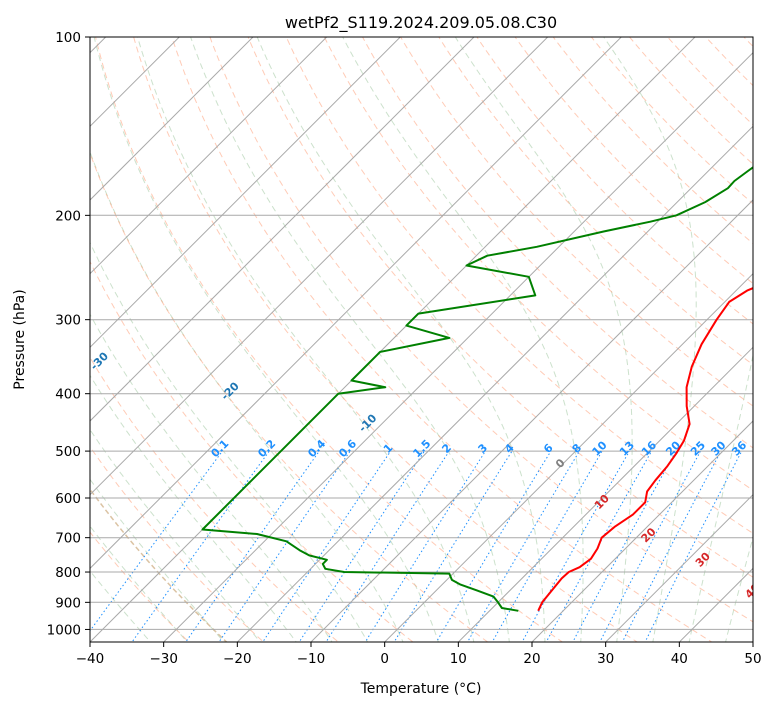  I want to click on y-tick-label: 100, so click(68, 38).